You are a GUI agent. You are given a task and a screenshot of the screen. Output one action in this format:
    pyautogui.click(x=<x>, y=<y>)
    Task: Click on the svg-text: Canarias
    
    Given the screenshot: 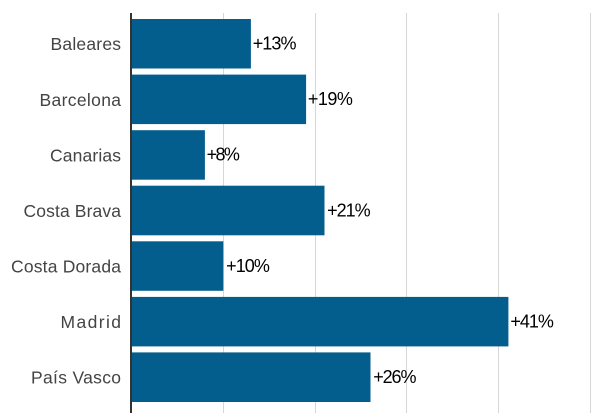 What is the action you would take?
    pyautogui.click(x=85, y=155)
    